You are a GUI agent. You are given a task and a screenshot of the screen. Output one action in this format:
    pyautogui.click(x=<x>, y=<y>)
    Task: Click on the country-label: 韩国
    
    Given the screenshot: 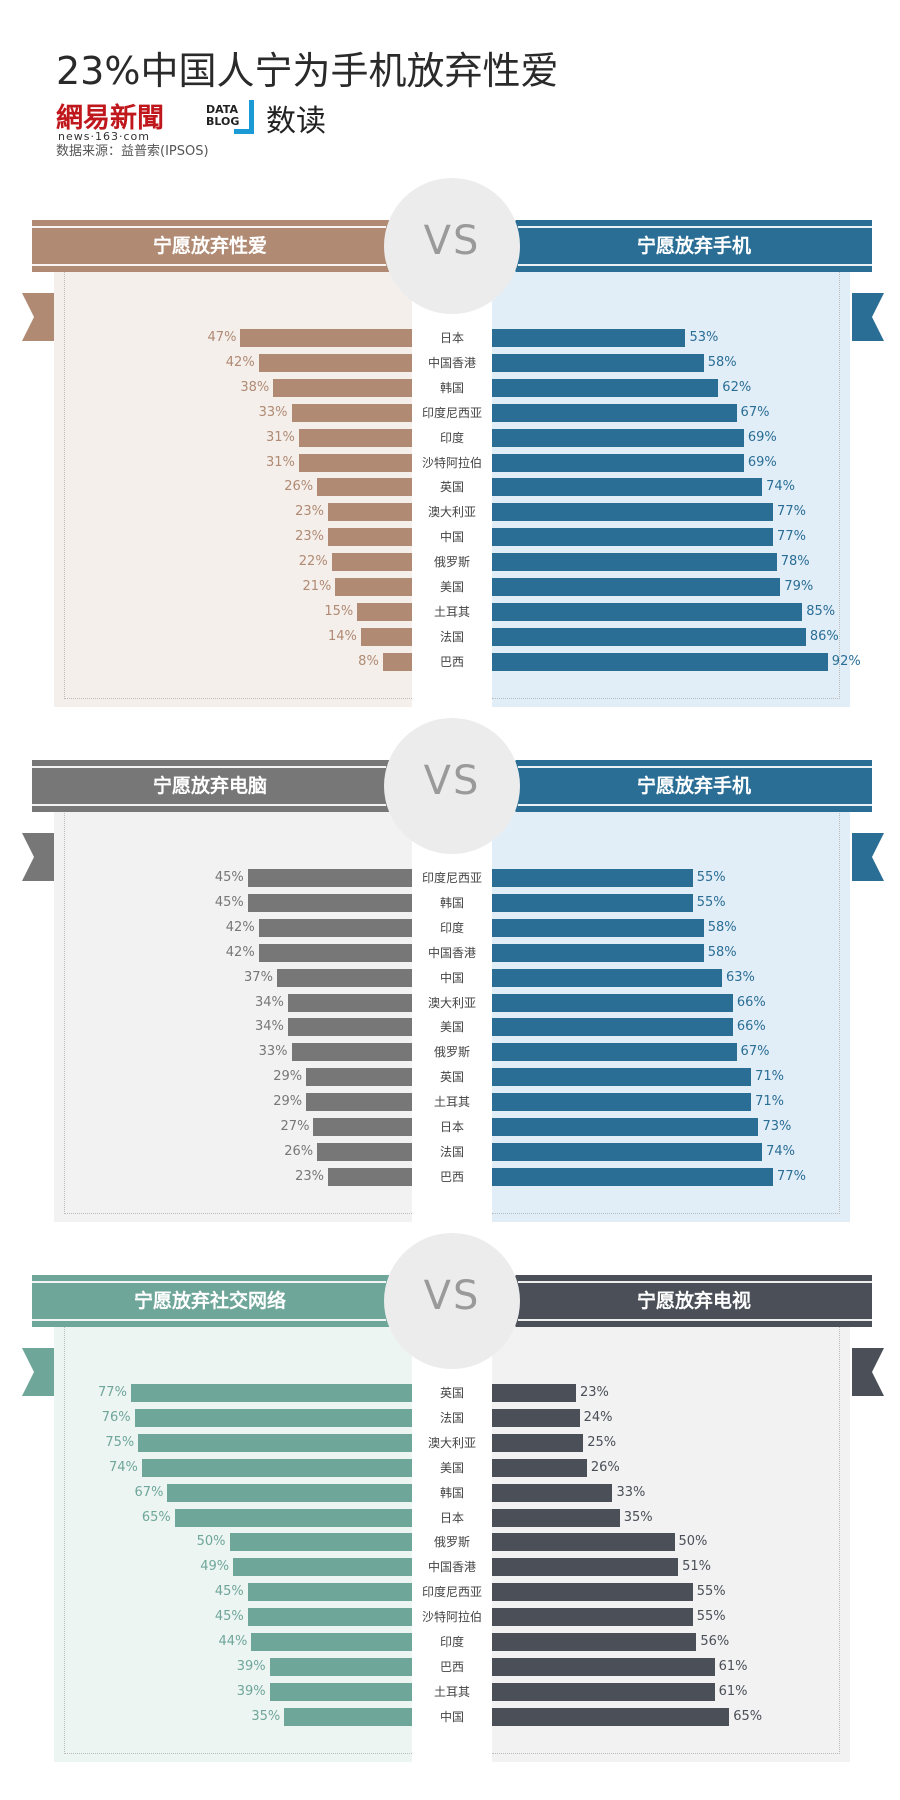 What is the action you would take?
    pyautogui.click(x=451, y=902)
    